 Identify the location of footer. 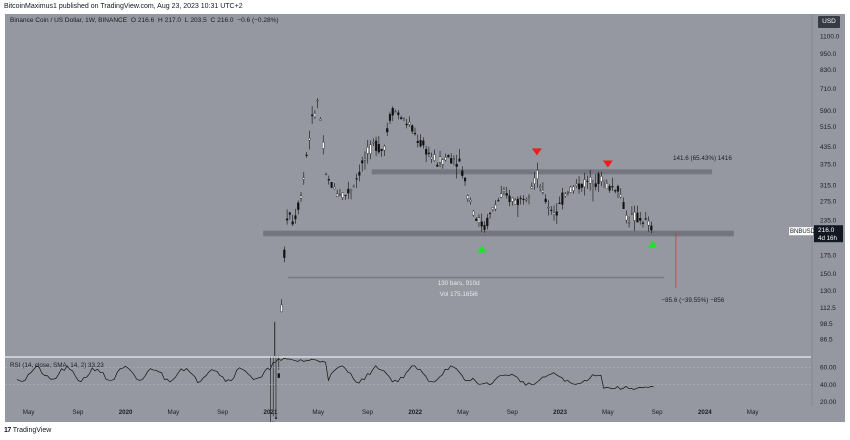
(425, 431).